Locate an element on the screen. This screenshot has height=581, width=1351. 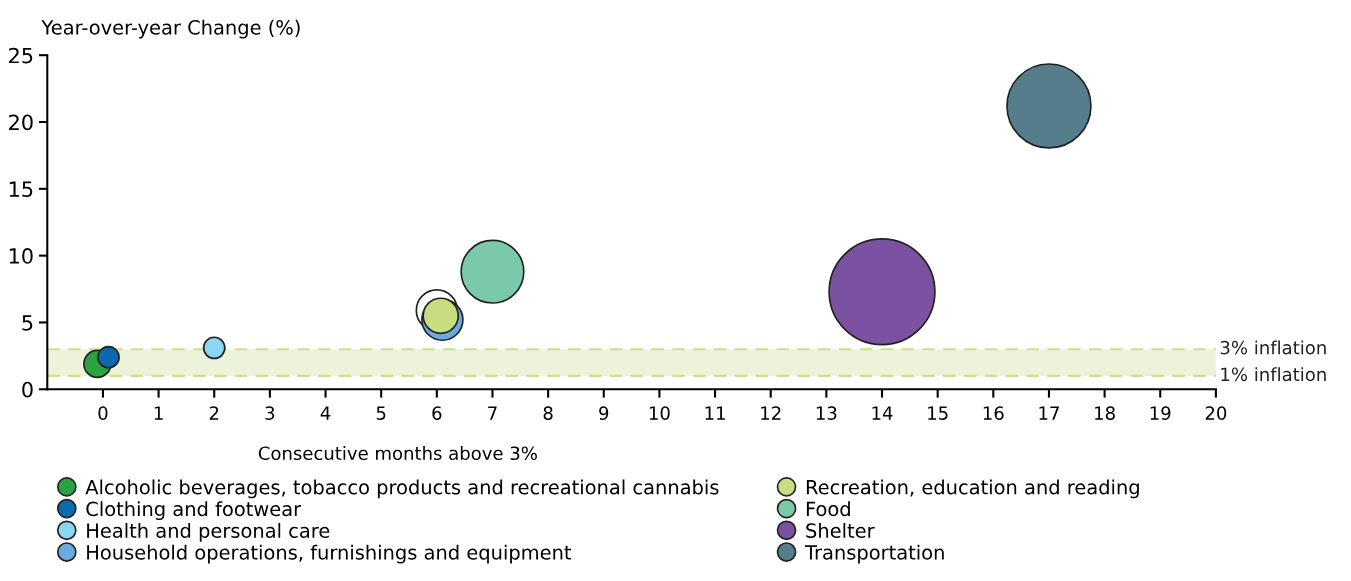
y-tick-label: 25 is located at coordinates (21, 55).